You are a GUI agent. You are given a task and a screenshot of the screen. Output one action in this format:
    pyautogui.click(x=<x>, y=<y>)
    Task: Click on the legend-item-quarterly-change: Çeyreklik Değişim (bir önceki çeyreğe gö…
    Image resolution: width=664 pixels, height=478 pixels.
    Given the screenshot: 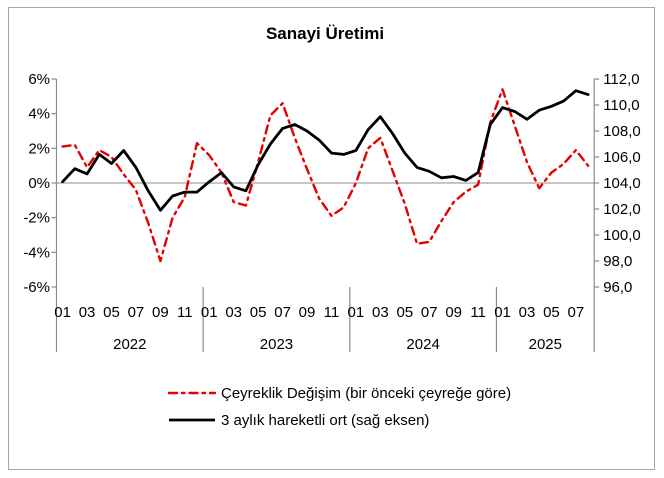 What is the action you would take?
    pyautogui.click(x=339, y=393)
    